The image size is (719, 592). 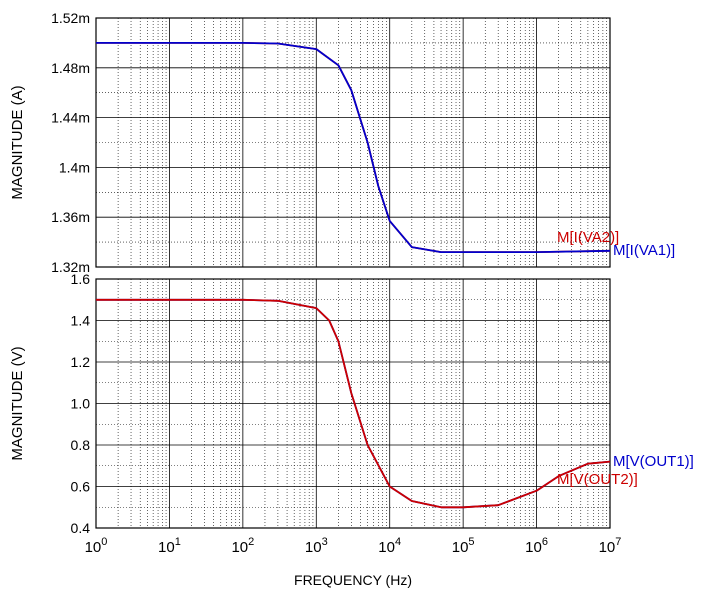 What do you see at coordinates (81, 404) in the screenshot?
I see `y-tick-label: 1.0` at bounding box center [81, 404].